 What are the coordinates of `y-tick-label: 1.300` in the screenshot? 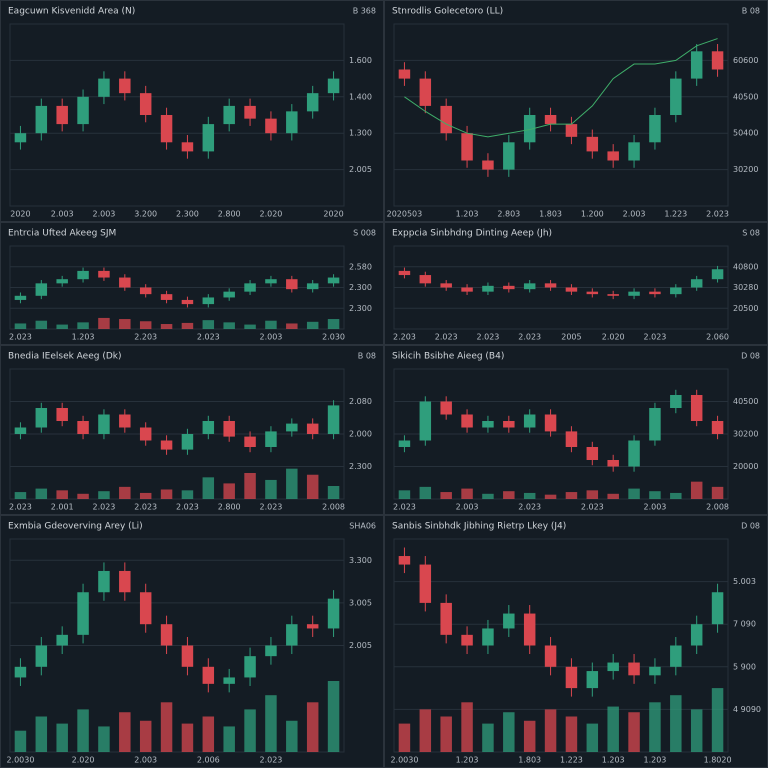 It's located at (360, 133).